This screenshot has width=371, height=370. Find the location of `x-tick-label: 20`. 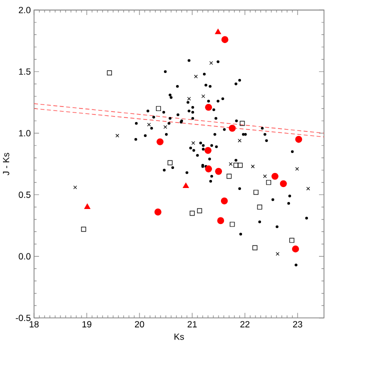

x-tick-label: 20 is located at coordinates (139, 324).